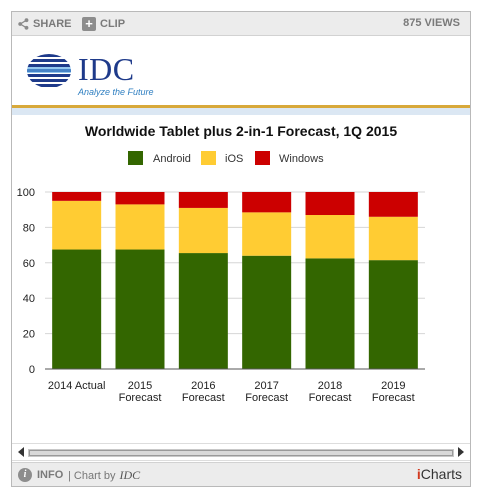 This screenshot has width=488, height=502. Describe the element at coordinates (330, 386) in the screenshot. I see `x-tick-label: 2018` at that location.